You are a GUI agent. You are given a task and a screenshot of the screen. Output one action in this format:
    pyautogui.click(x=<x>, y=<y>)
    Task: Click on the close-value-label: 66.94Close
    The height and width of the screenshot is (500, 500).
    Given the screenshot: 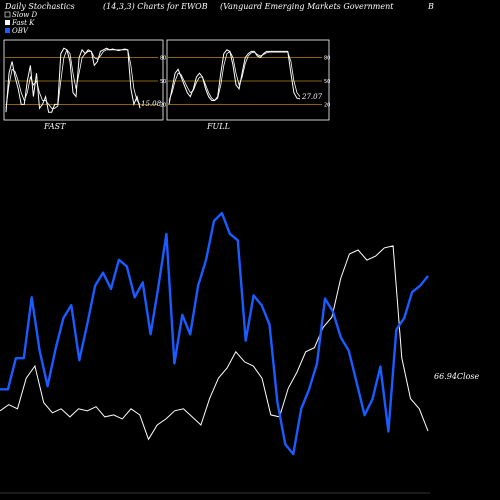 What is the action you would take?
    pyautogui.click(x=457, y=376)
    